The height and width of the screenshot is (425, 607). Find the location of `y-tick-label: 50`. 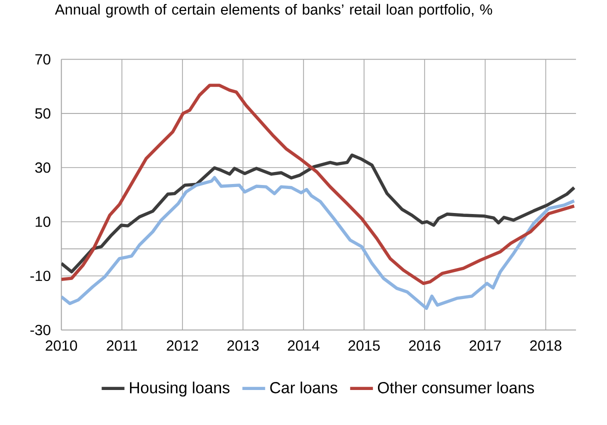

y-tick-label: 50 is located at coordinates (42, 113).